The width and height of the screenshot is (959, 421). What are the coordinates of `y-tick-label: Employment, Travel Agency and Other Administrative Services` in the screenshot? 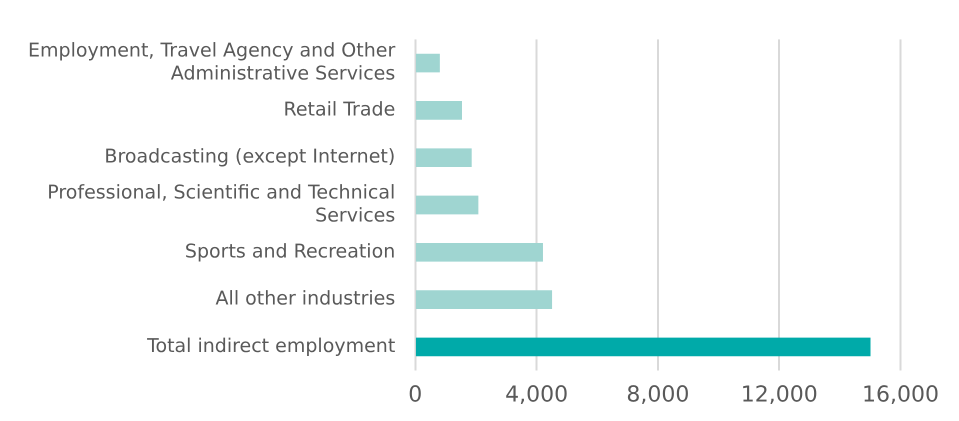 It's located at (212, 62).